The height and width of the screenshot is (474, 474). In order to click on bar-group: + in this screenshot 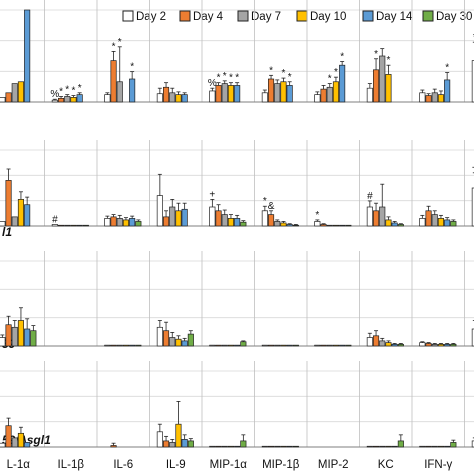, I will do `click(228, 208)`.